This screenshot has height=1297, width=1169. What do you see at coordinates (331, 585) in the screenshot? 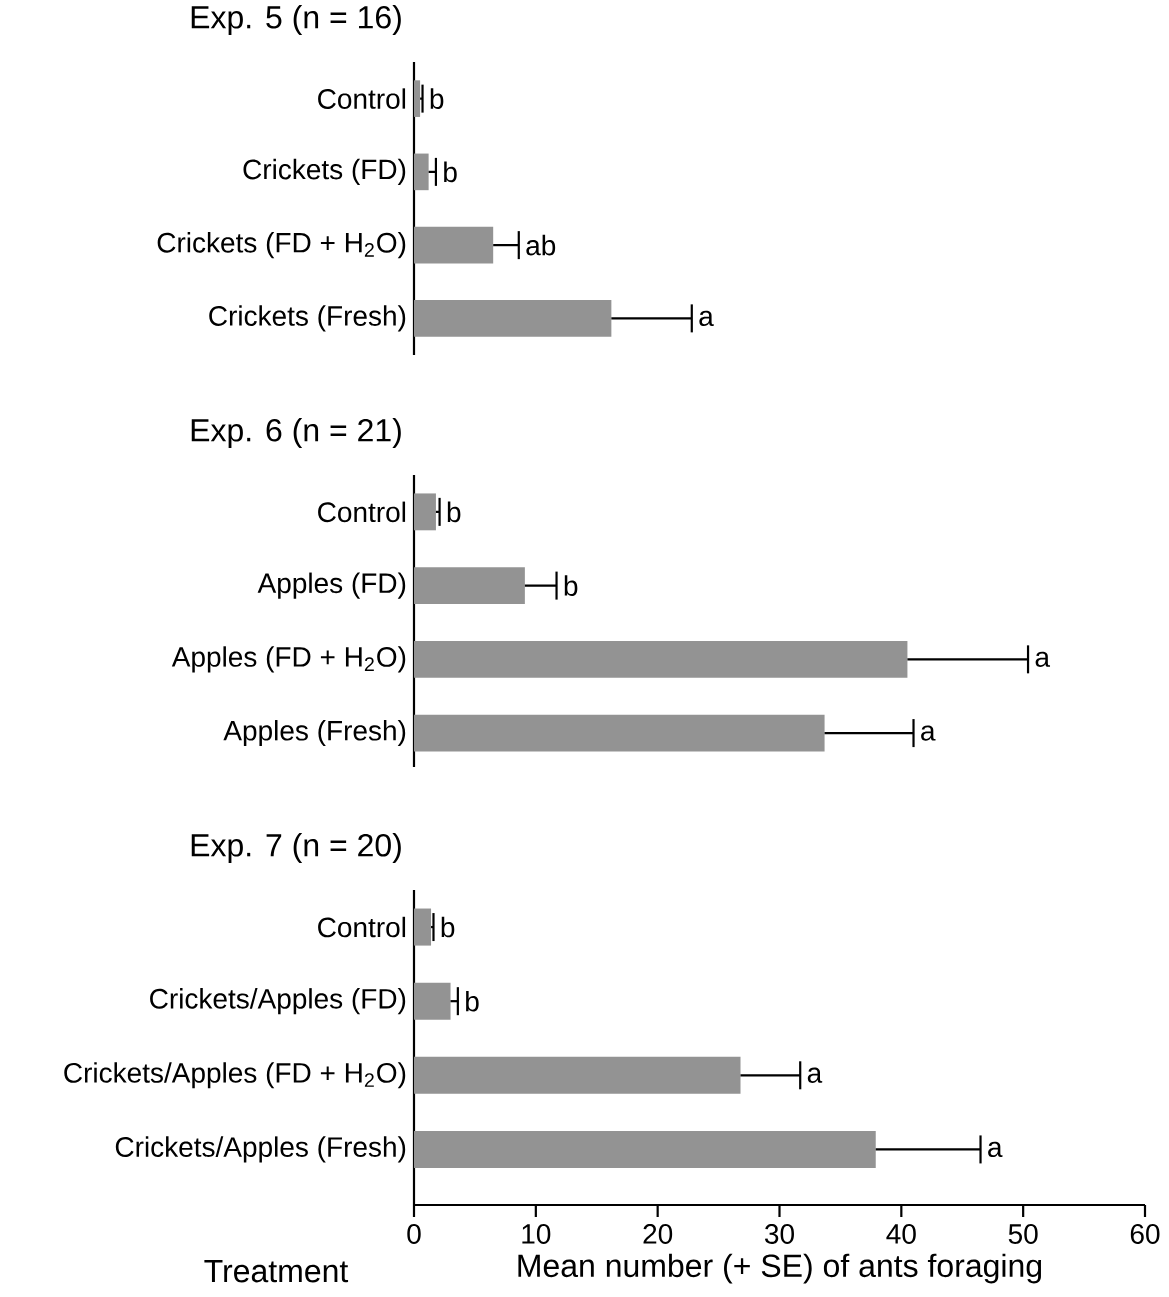
I see `y-tick-label: Apples (FD)` at bounding box center [331, 585].